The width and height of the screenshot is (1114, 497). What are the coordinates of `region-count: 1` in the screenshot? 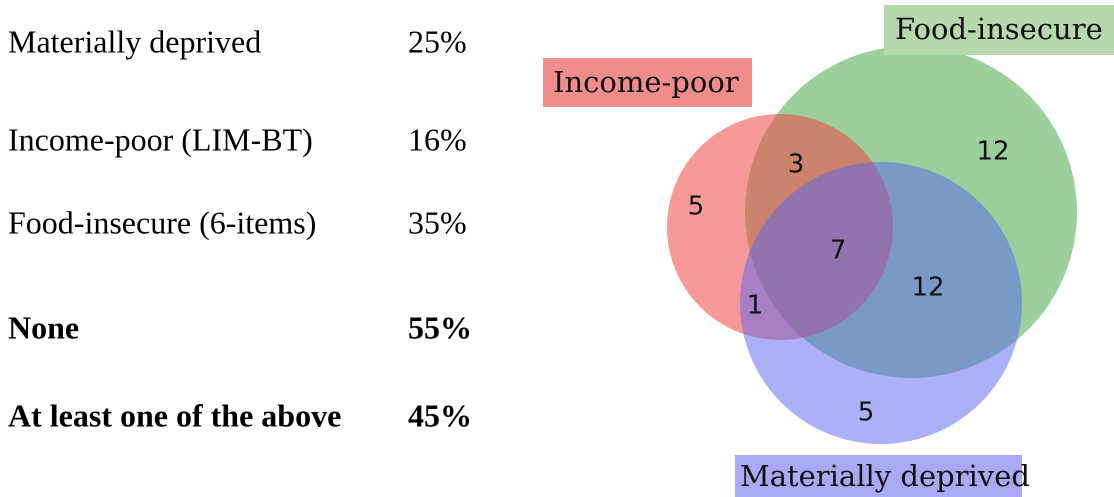 It's located at (755, 306).